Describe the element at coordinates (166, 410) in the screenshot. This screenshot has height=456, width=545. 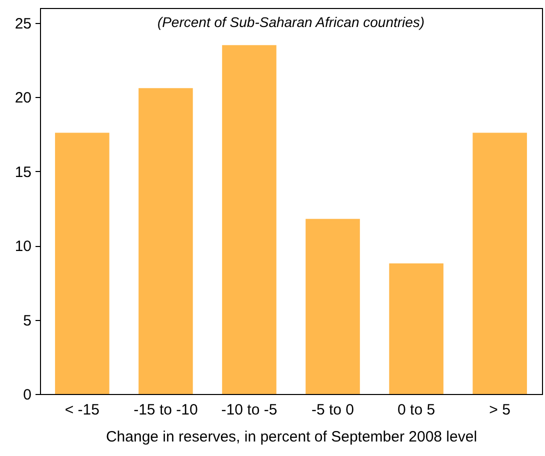
I see `x-tick-label: -15 to -10` at that location.